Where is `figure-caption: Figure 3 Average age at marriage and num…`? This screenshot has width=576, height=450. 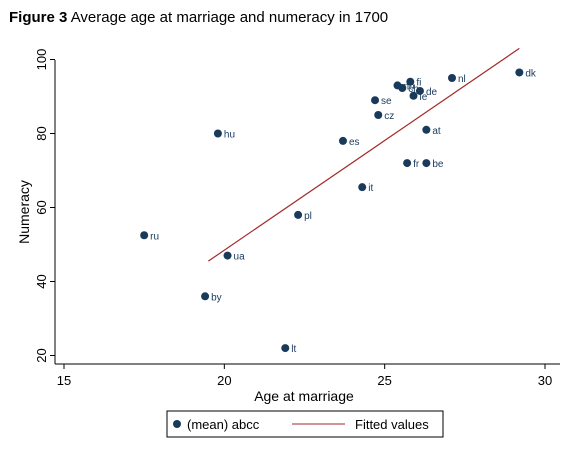 figure-caption: Figure 3 Average age at marriage and num… is located at coordinates (198, 17).